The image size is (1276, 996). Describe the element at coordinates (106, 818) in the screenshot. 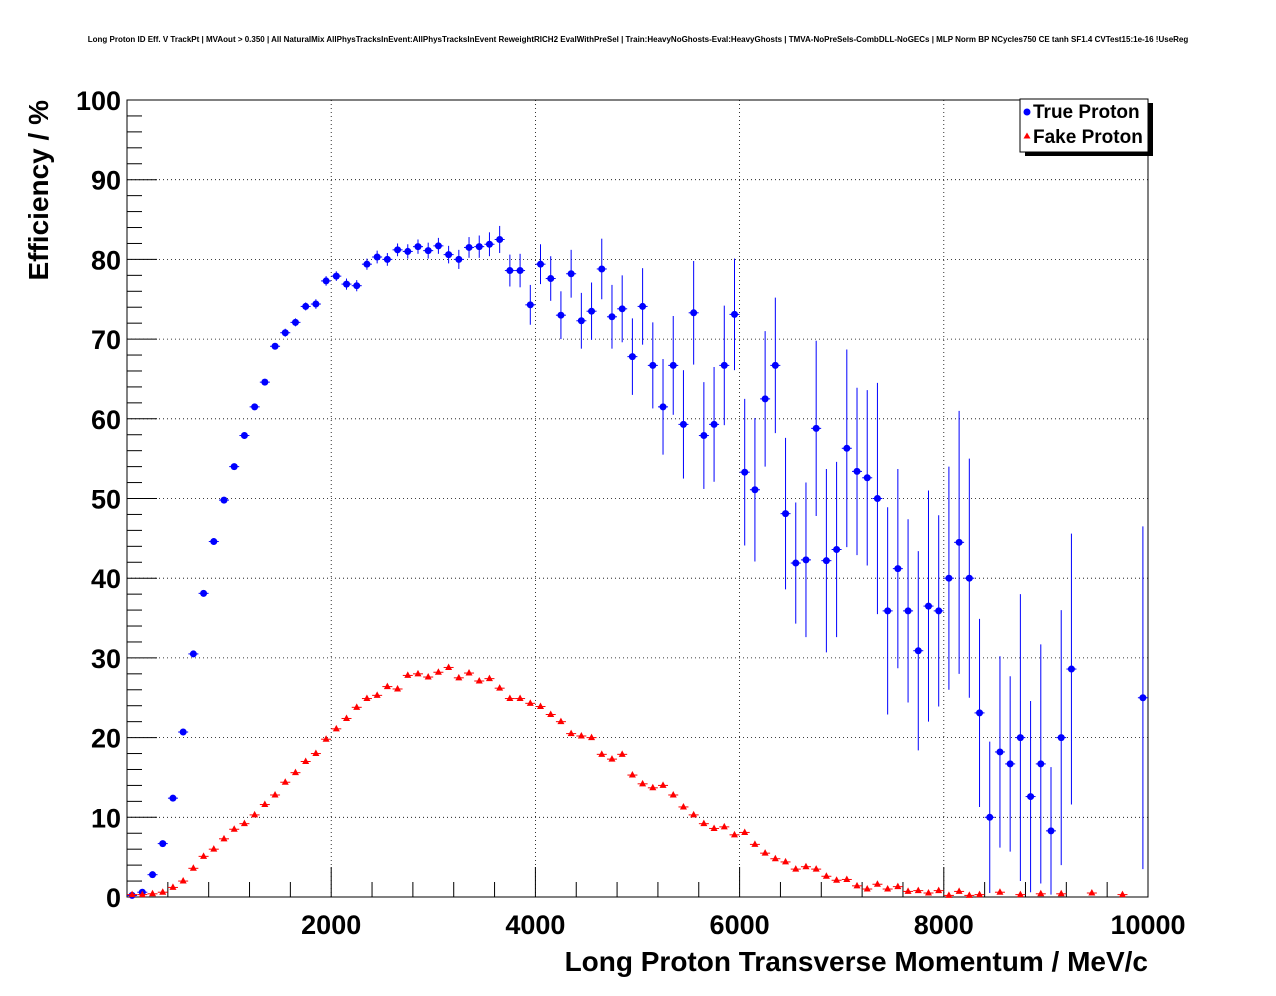

I see `y-tick-label: 10` at that location.